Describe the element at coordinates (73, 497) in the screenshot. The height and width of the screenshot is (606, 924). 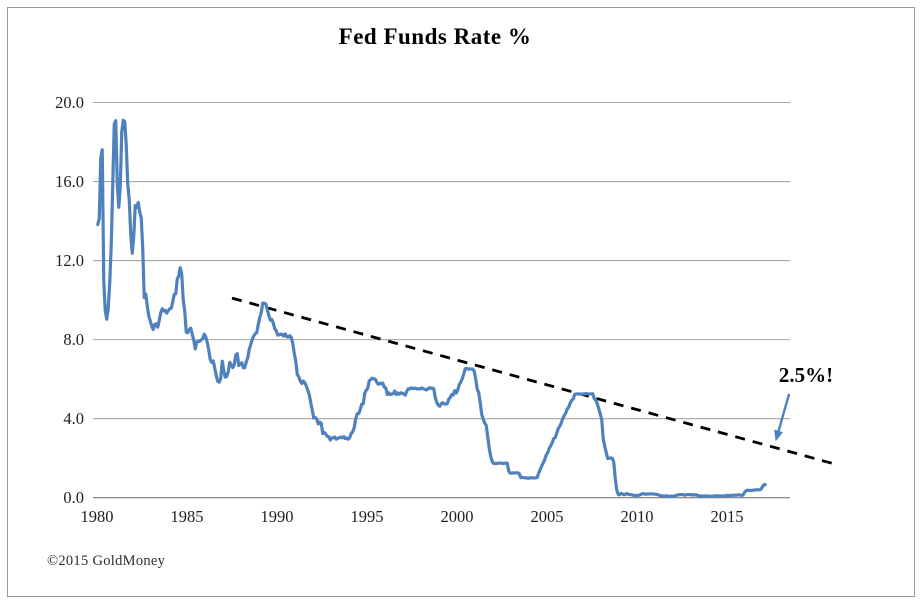
I see `y-tick-label: 0.0` at that location.